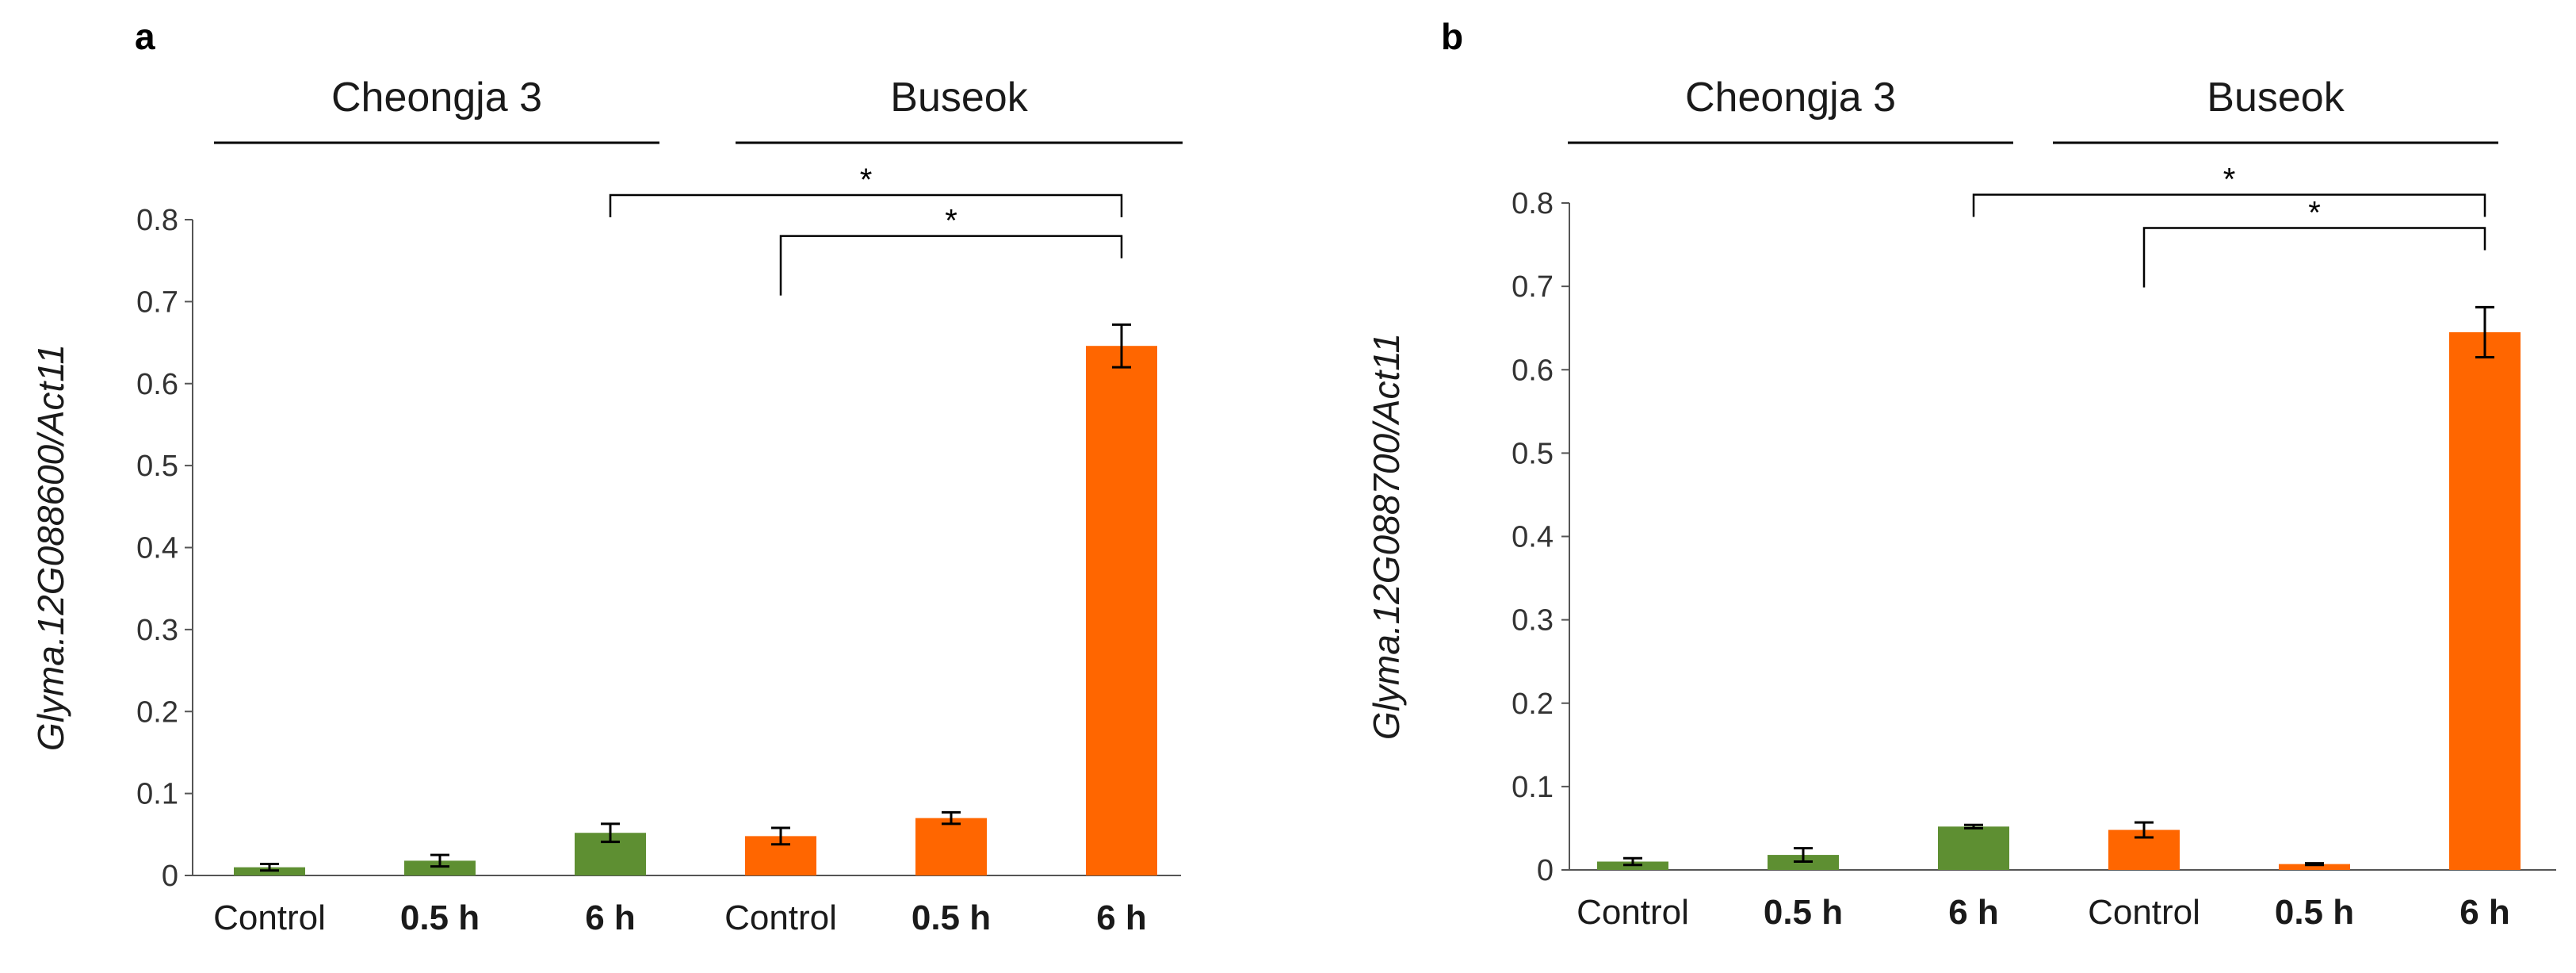 The image size is (2576, 973). Describe the element at coordinates (50, 598) in the screenshot. I see `y-axis-label-gene: Glyma.12G088600` at that location.